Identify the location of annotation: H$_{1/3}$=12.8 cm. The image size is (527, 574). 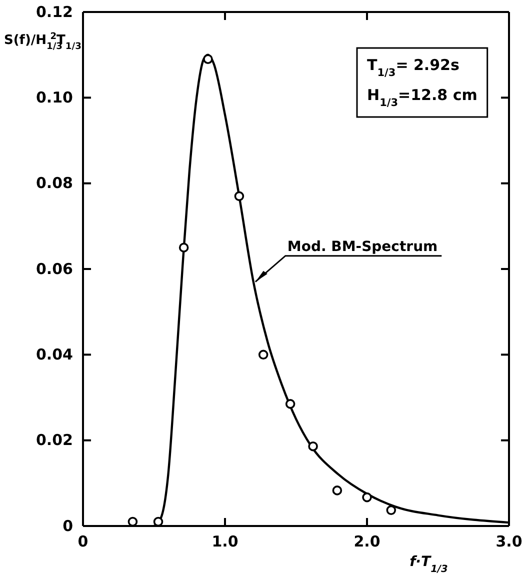
(422, 97).